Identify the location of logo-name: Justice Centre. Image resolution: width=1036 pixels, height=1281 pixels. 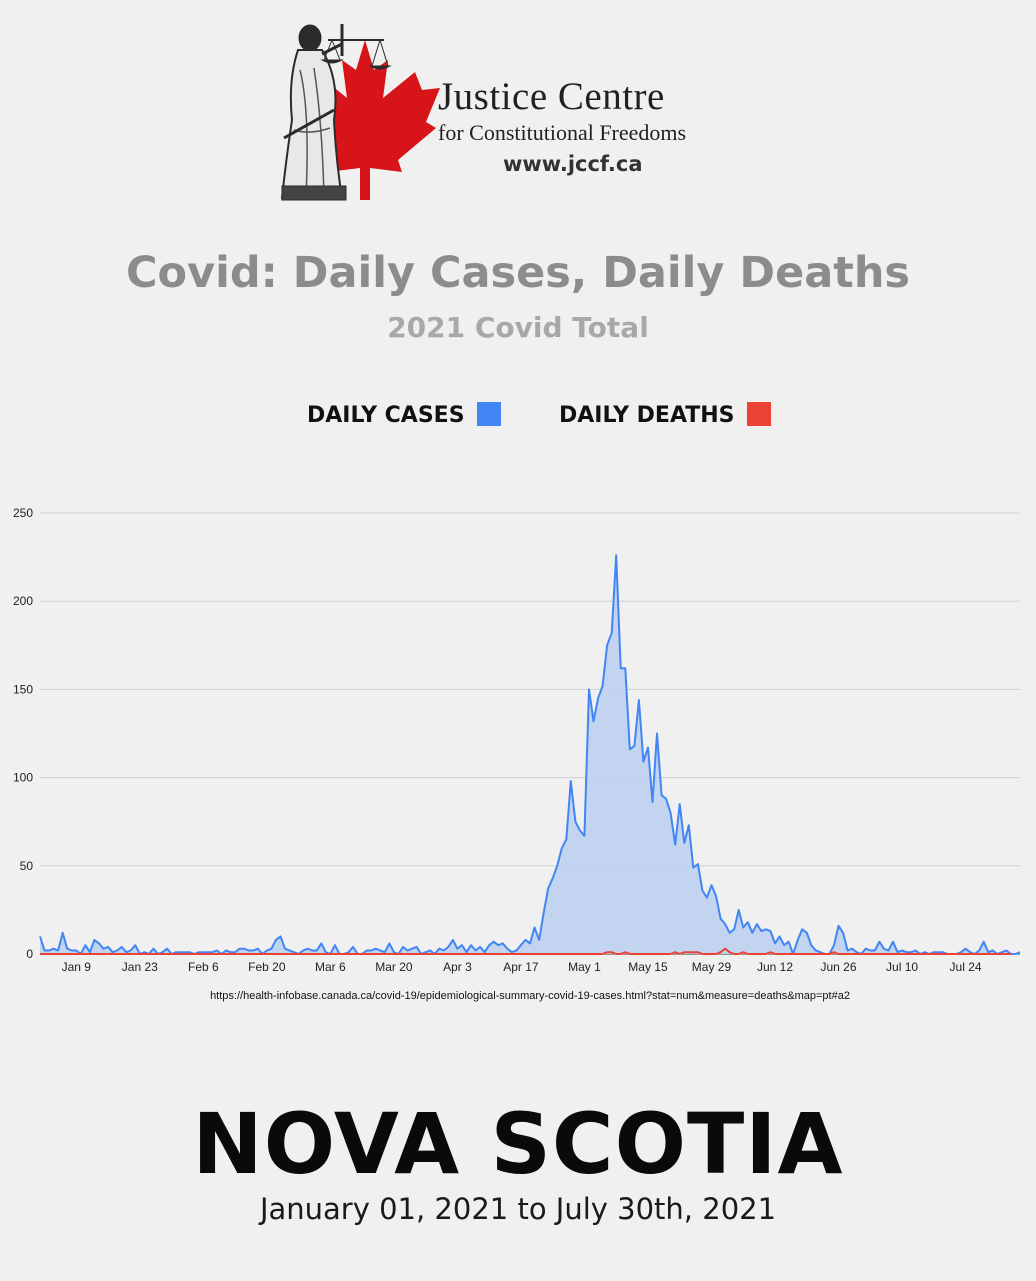
(551, 96).